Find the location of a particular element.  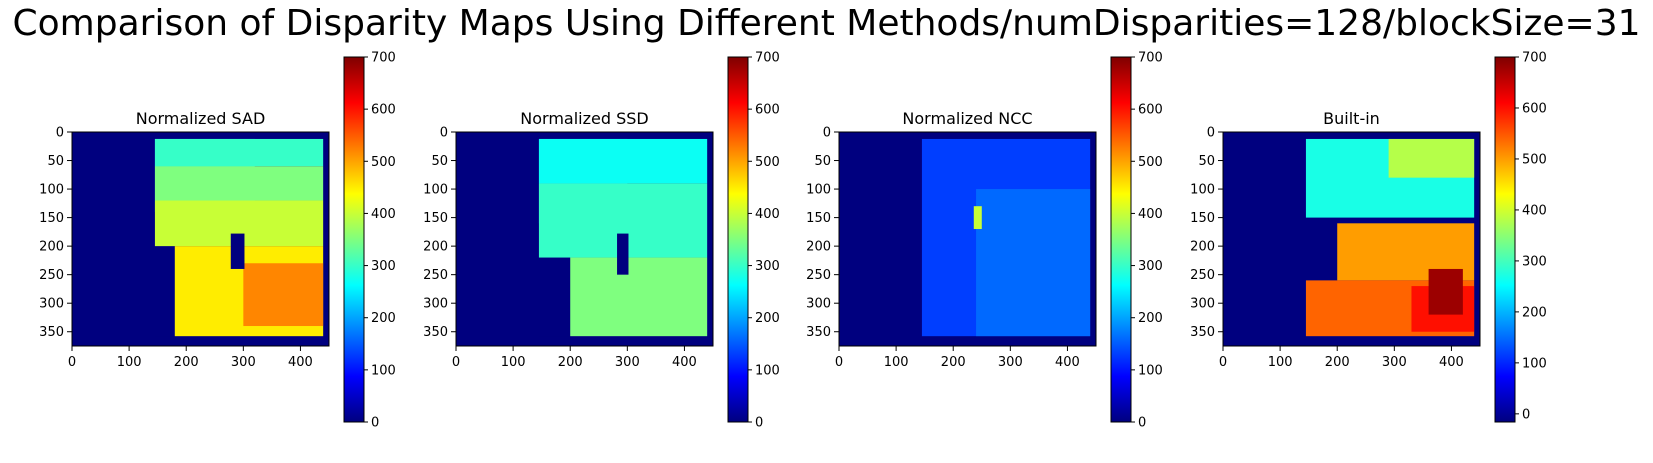

panel-title: Built-in is located at coordinates (1351, 118).